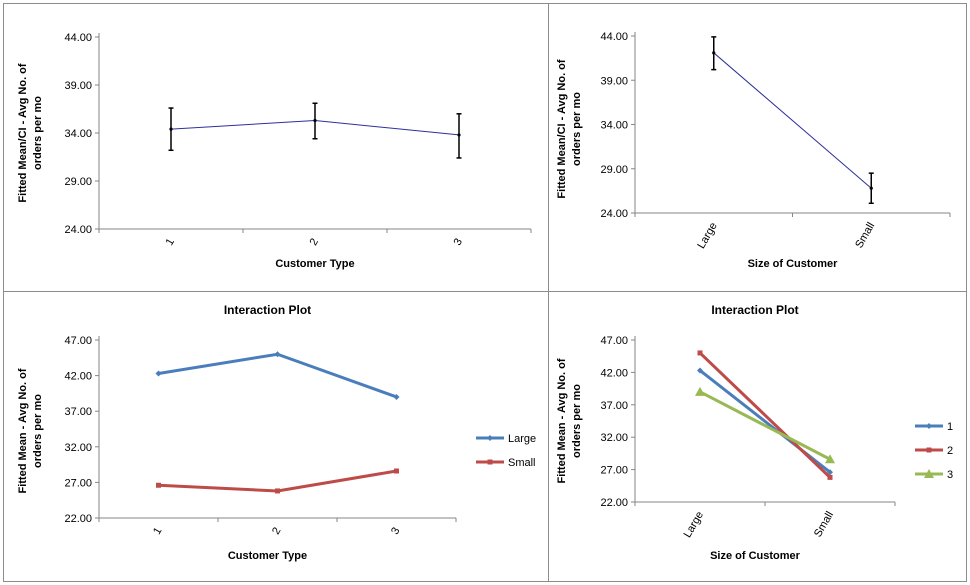 The width and height of the screenshot is (970, 585). I want to click on legend-label: 3, so click(950, 475).